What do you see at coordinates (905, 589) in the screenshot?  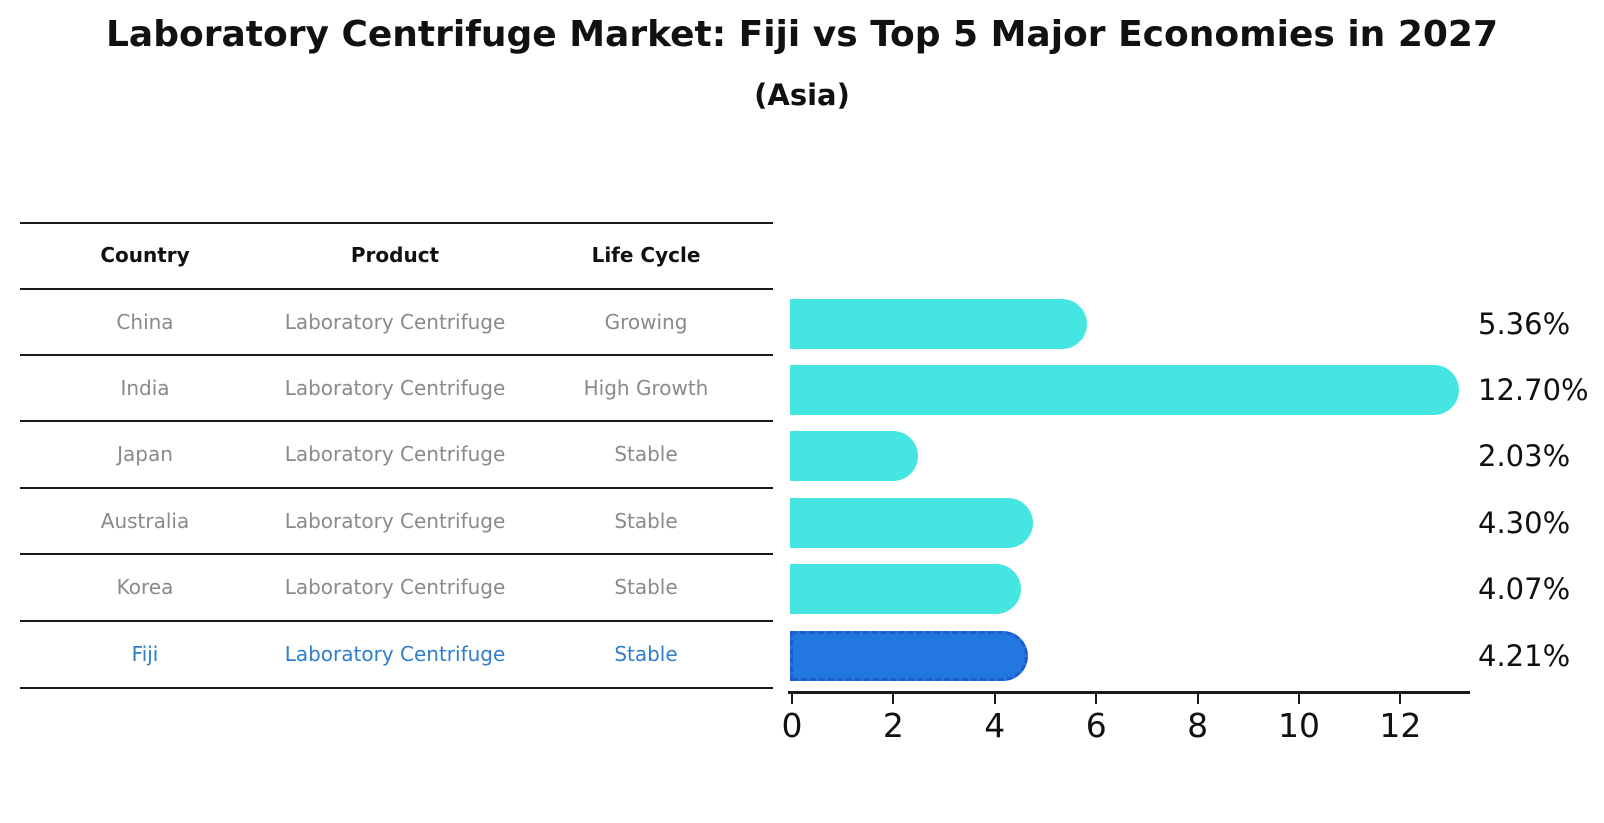 I see `bar-korea` at bounding box center [905, 589].